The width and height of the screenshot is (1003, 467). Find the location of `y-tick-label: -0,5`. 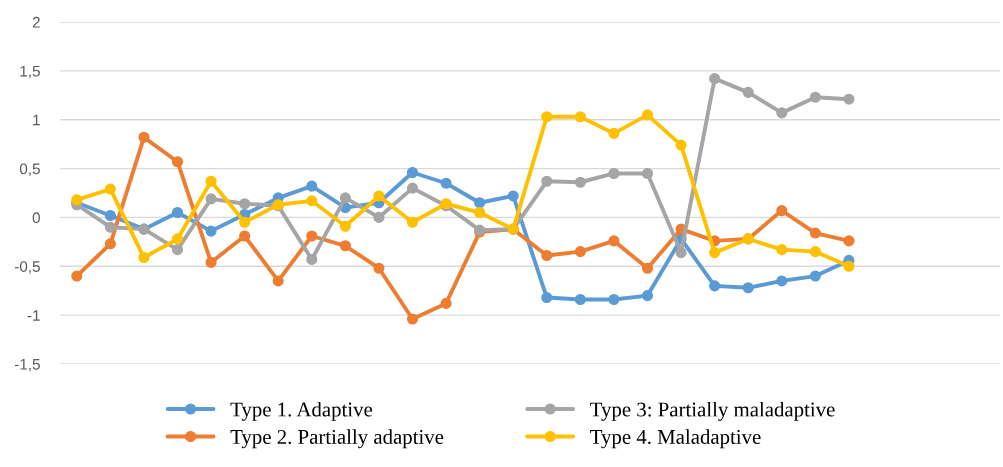

y-tick-label: -0,5 is located at coordinates (27, 267).